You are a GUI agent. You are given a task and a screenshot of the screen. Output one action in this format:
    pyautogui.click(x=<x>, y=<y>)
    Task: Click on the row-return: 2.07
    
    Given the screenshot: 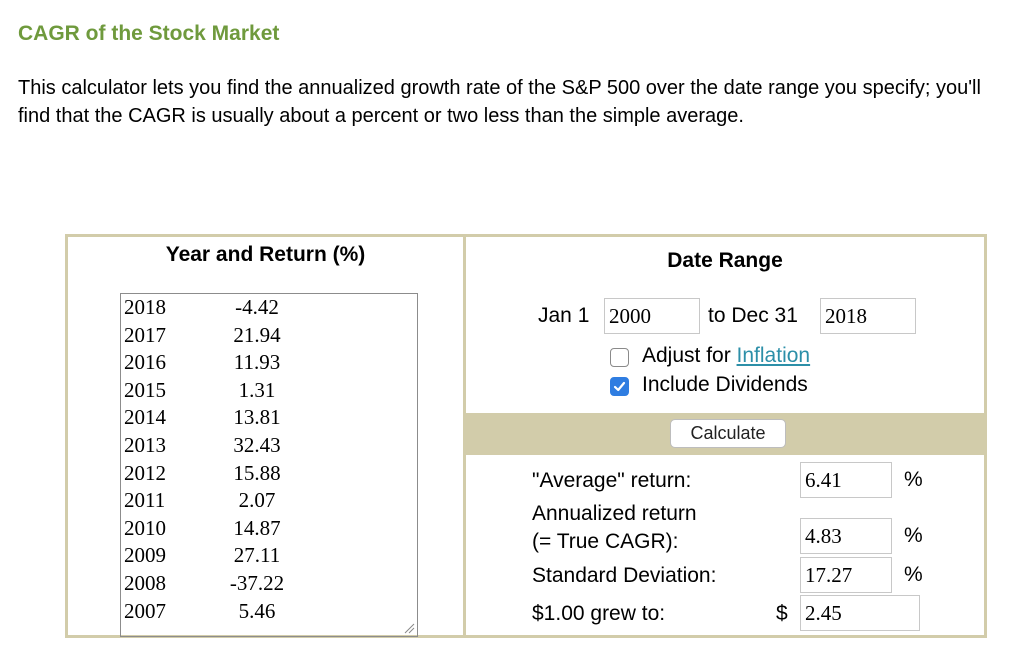 What is the action you would take?
    pyautogui.click(x=257, y=500)
    